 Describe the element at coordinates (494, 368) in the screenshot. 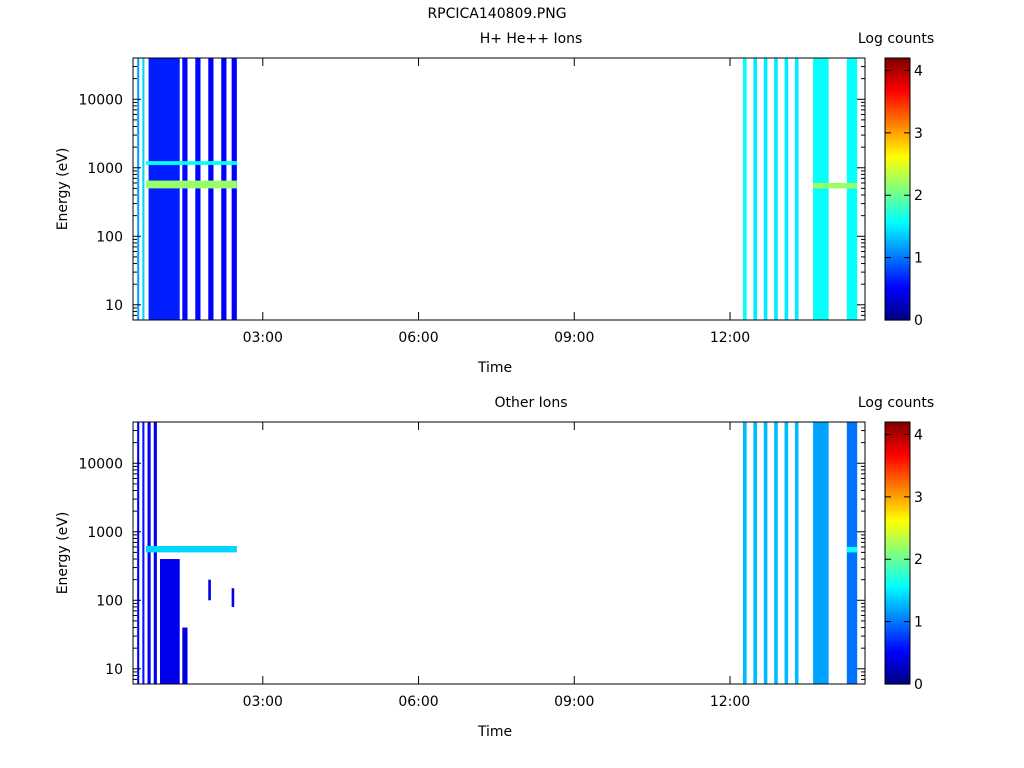

I see `x-axis-label: Time` at that location.